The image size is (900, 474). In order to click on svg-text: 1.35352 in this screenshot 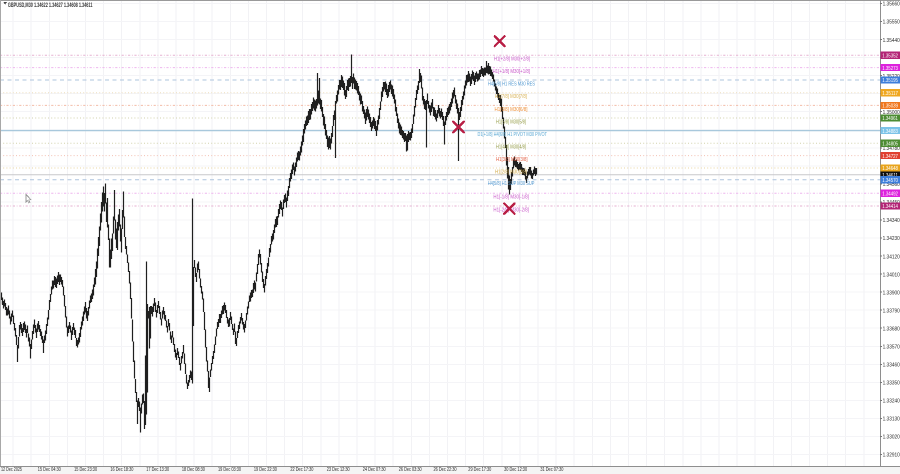, I will do `click(890, 57)`.